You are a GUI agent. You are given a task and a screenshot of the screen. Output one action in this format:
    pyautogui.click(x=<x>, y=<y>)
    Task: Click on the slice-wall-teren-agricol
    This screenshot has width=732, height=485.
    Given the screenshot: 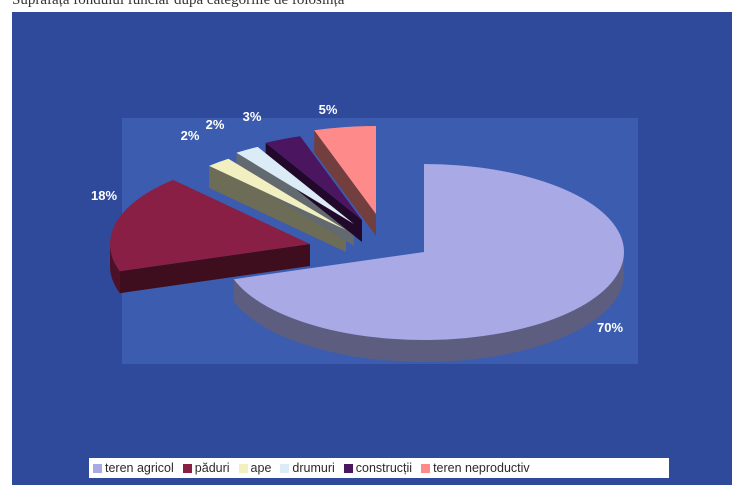 What is the action you would take?
    pyautogui.click(x=428, y=307)
    